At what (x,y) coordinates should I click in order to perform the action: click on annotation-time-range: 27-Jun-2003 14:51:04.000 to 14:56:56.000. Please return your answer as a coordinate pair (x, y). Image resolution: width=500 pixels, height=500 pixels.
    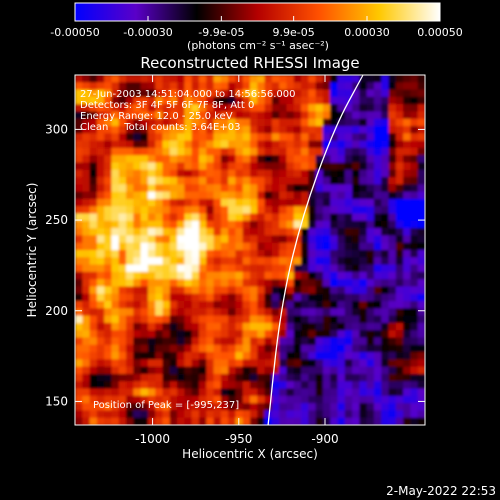
    Looking at the image, I should click on (188, 94).